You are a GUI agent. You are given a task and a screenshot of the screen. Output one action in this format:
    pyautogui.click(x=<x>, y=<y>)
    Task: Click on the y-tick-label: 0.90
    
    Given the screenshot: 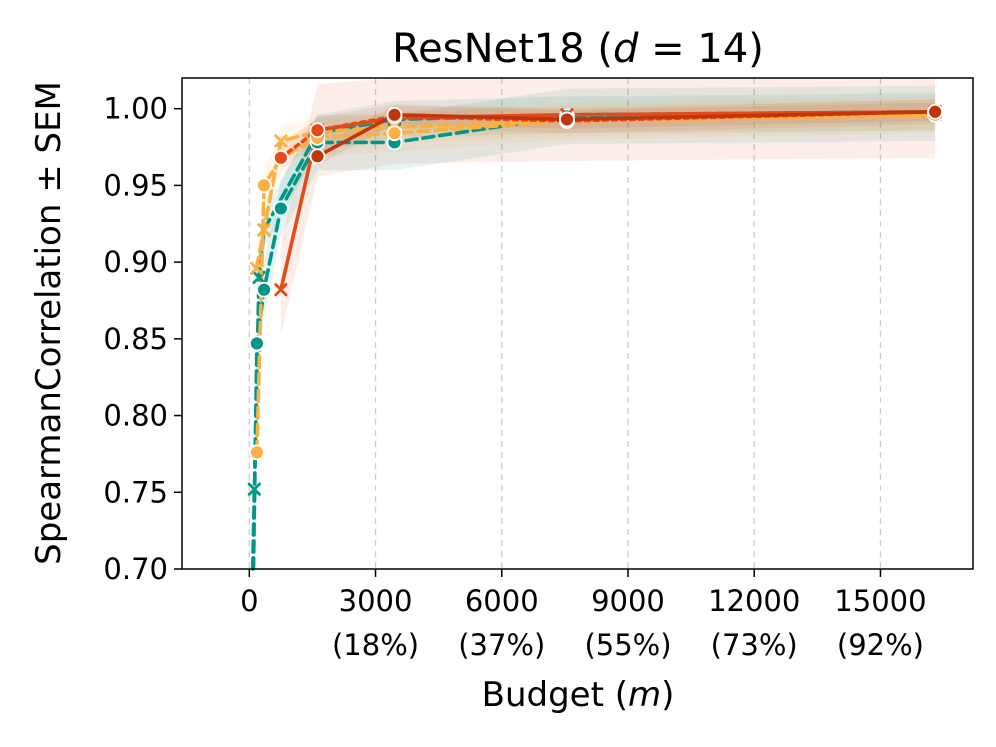 What is the action you would take?
    pyautogui.click(x=135, y=262)
    